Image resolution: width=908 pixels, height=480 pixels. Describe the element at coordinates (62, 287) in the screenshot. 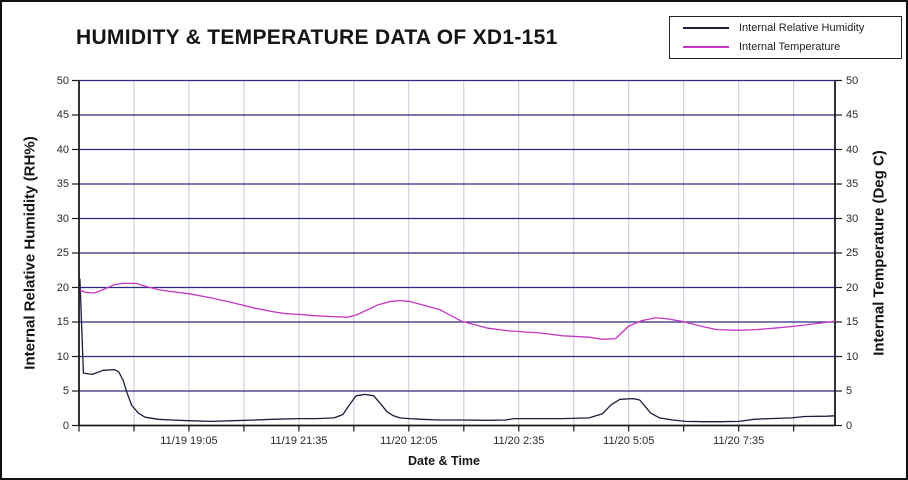

I see `y-axis-tick-label-left: 20` at that location.